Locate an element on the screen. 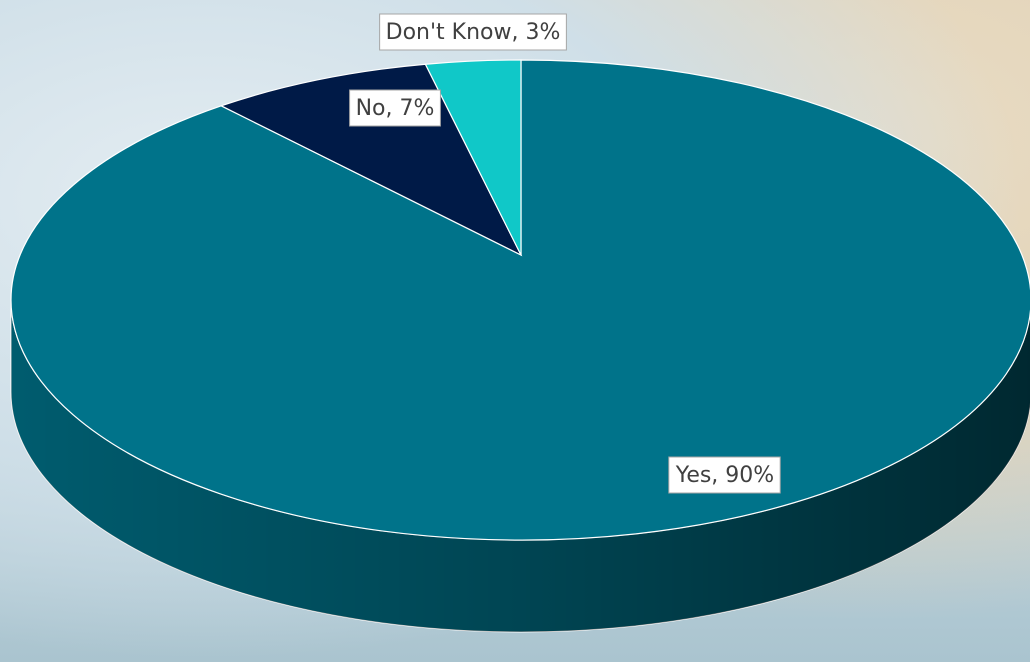  data-label: Yes, 90% is located at coordinates (724, 475).